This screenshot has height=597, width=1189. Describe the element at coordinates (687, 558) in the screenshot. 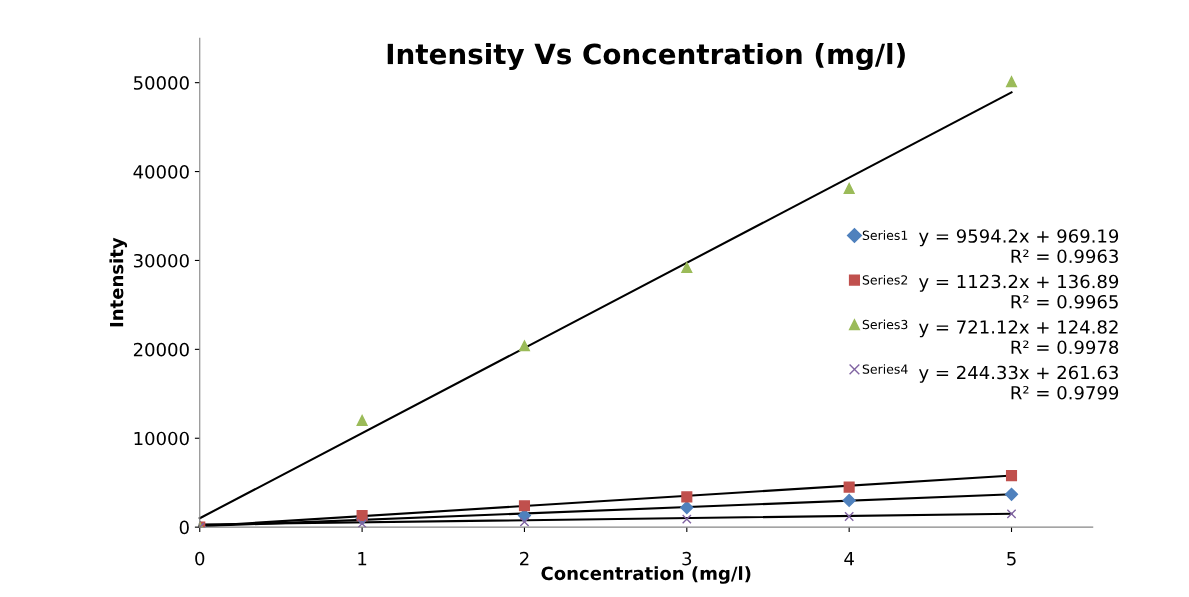

I see `x-tick-label: 3` at that location.